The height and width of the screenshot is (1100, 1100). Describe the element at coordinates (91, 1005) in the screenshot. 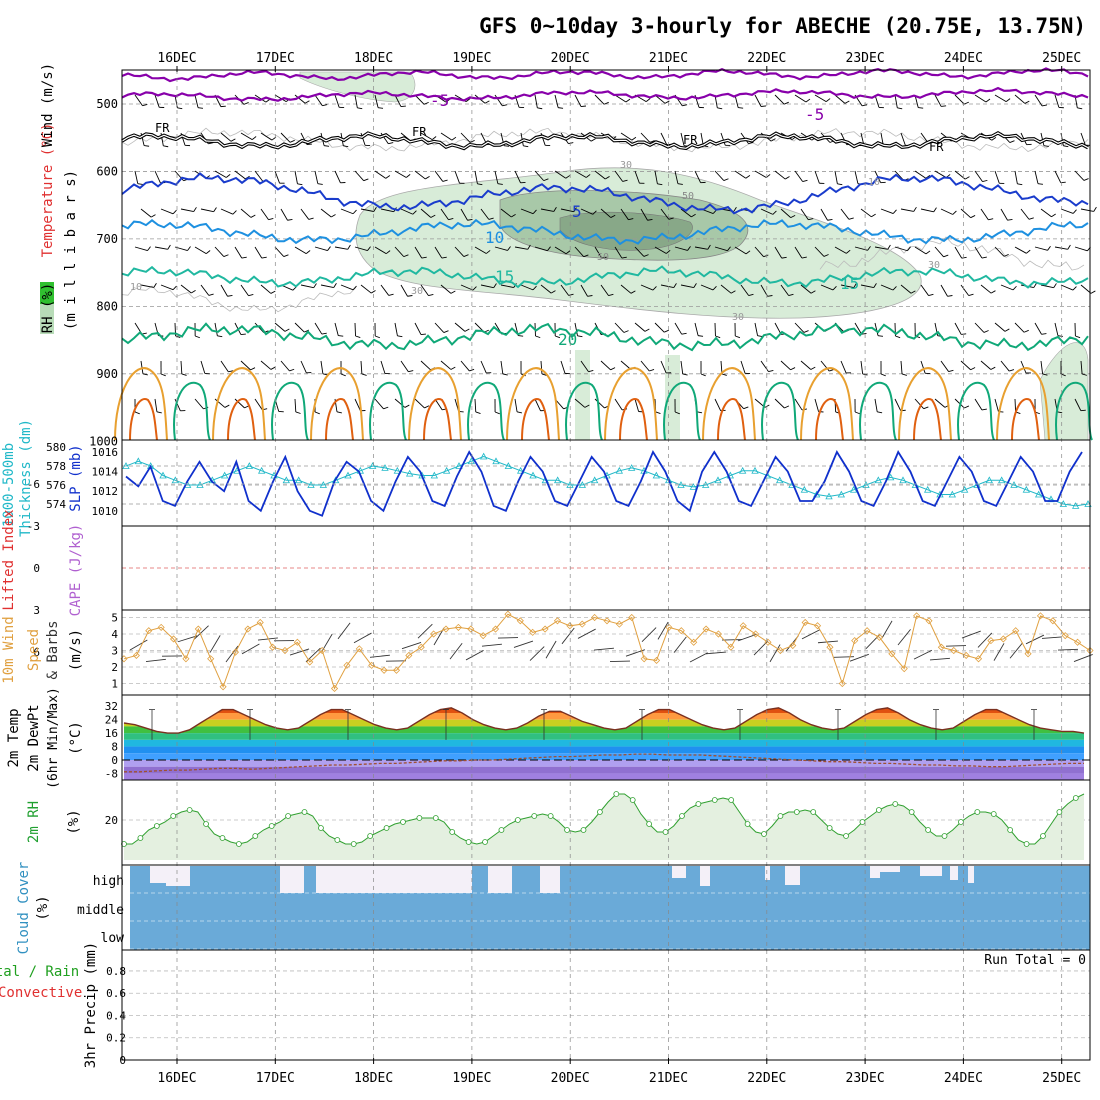

I see `ylabel-precip-3: 3hr Precip (mm)` at that location.